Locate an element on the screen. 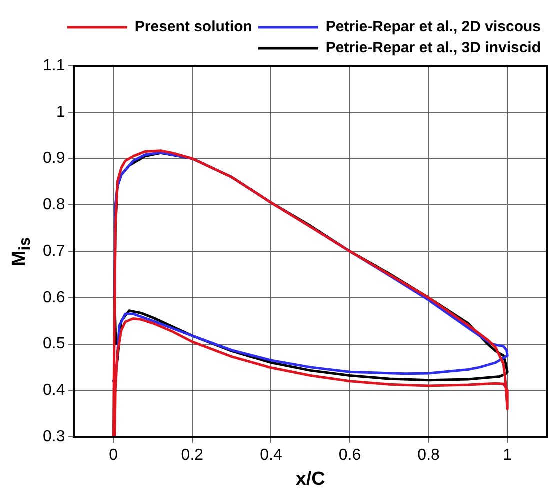 Image resolution: width=552 pixels, height=495 pixels. x-tick-label: 0.4 is located at coordinates (271, 455).